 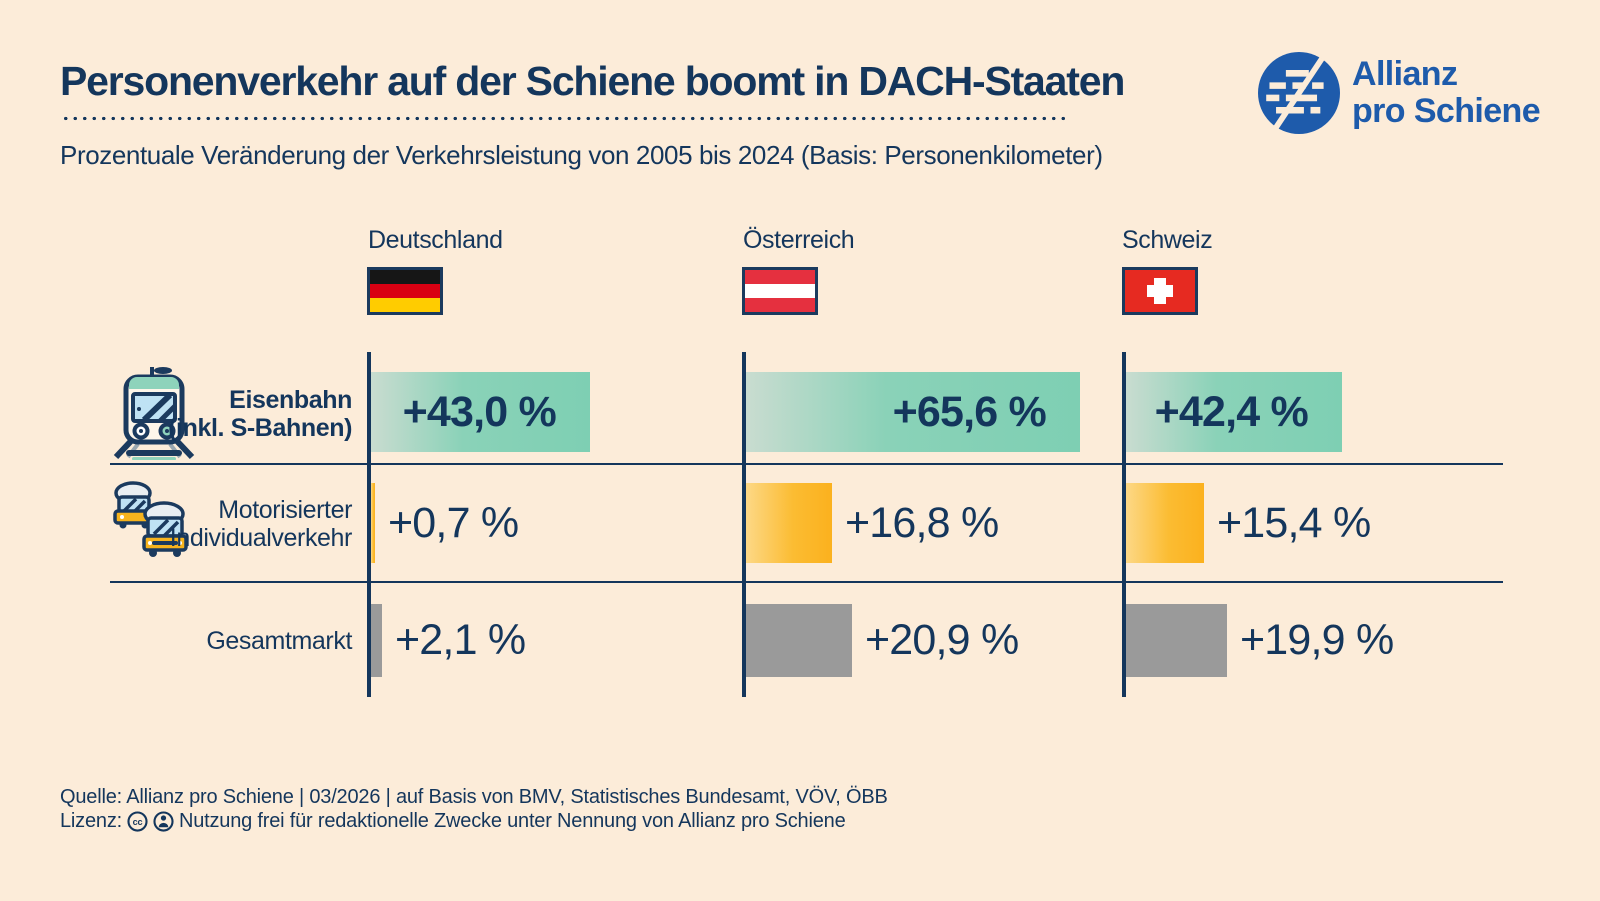 What do you see at coordinates (969, 412) in the screenshot?
I see `bar-value: +65,6 %` at bounding box center [969, 412].